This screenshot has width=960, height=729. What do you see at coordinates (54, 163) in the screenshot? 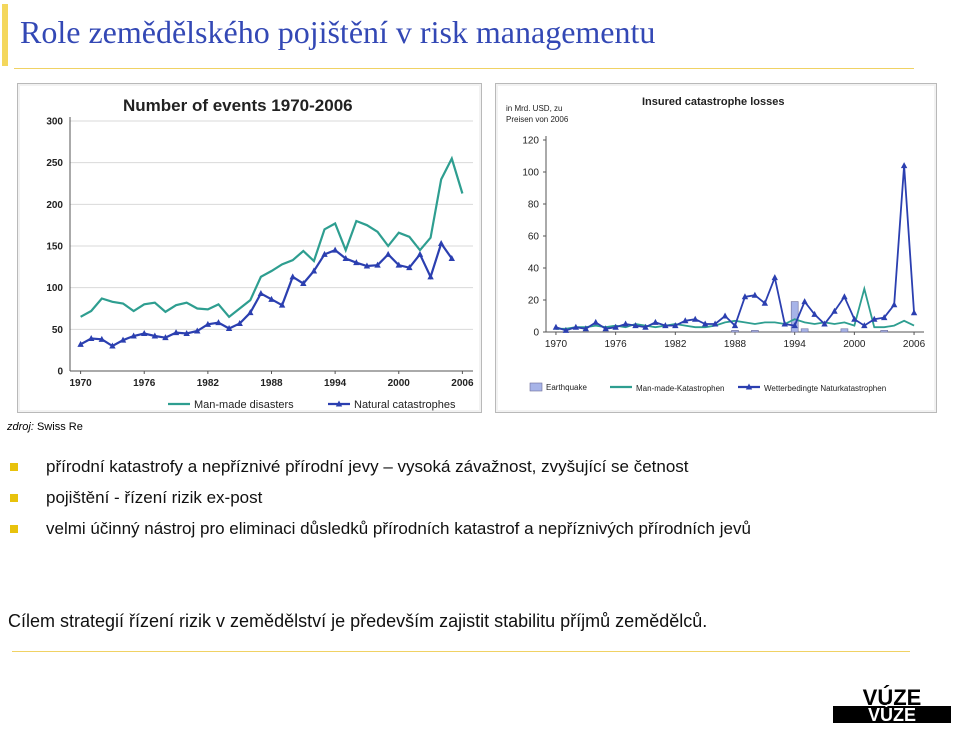
I see `y-tick-label: 250` at bounding box center [54, 163].